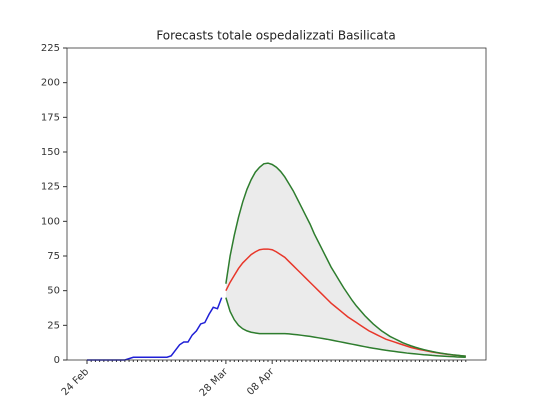  Describe the element at coordinates (50, 83) in the screenshot. I see `y-tick-label: 200` at that location.